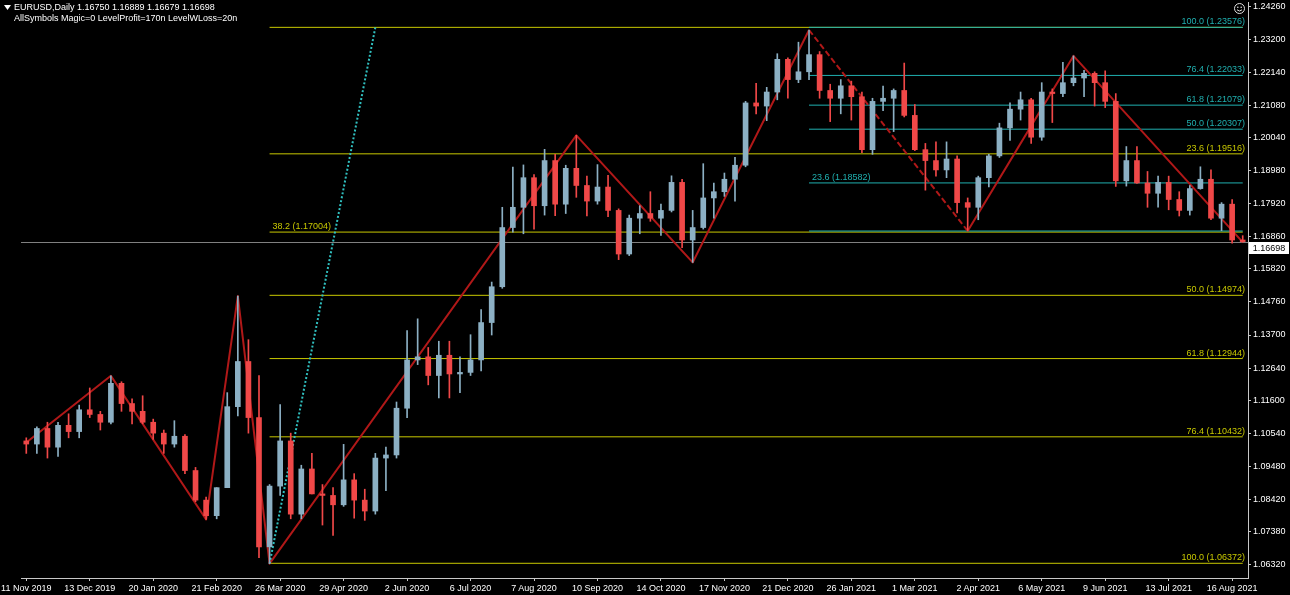 The width and height of the screenshot is (1290, 595). What do you see at coordinates (1269, 71) in the screenshot?
I see `y-tick-label: 1.22140` at bounding box center [1269, 71].